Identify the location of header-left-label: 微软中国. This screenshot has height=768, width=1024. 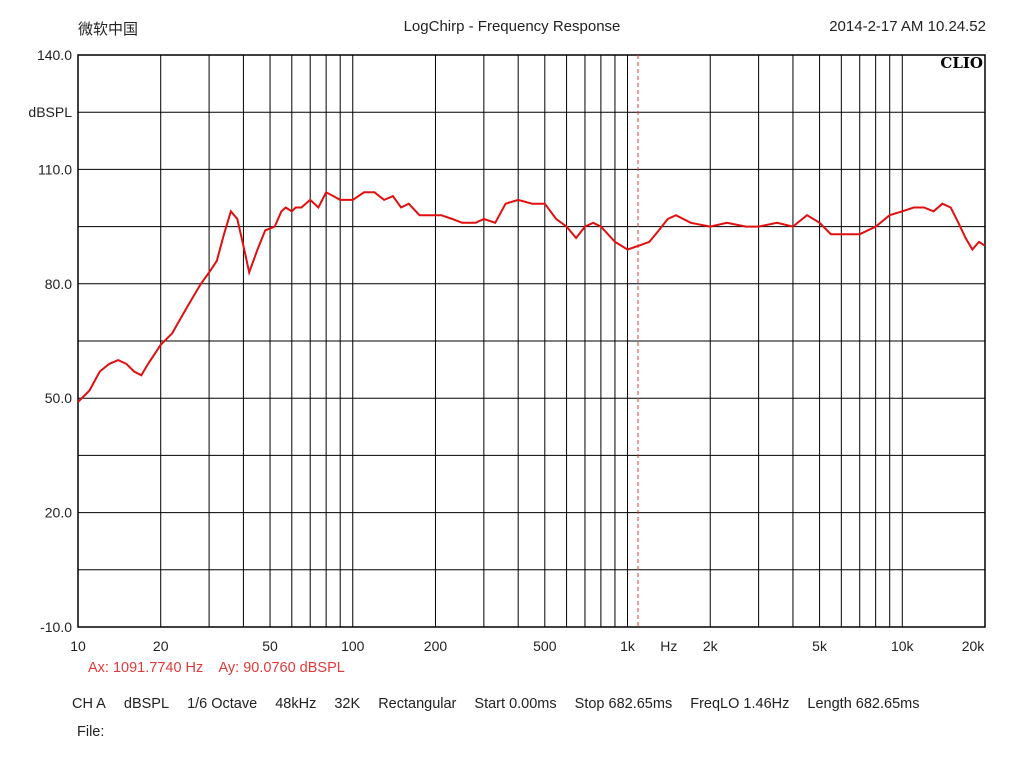
(108, 29).